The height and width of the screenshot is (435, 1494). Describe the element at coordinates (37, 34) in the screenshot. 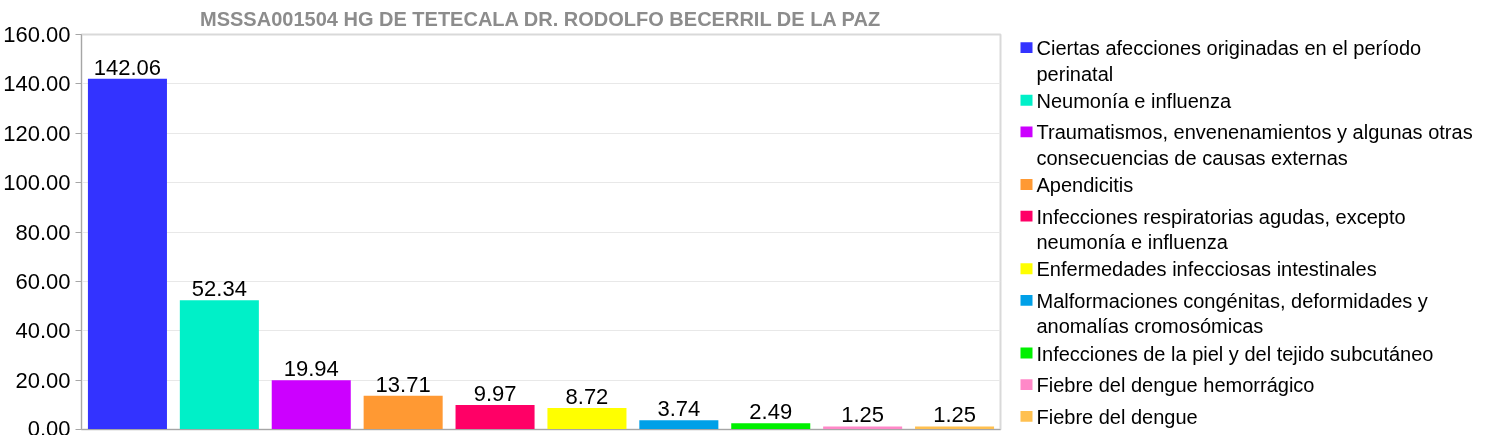

I see `y-tick-label: 160.00` at that location.